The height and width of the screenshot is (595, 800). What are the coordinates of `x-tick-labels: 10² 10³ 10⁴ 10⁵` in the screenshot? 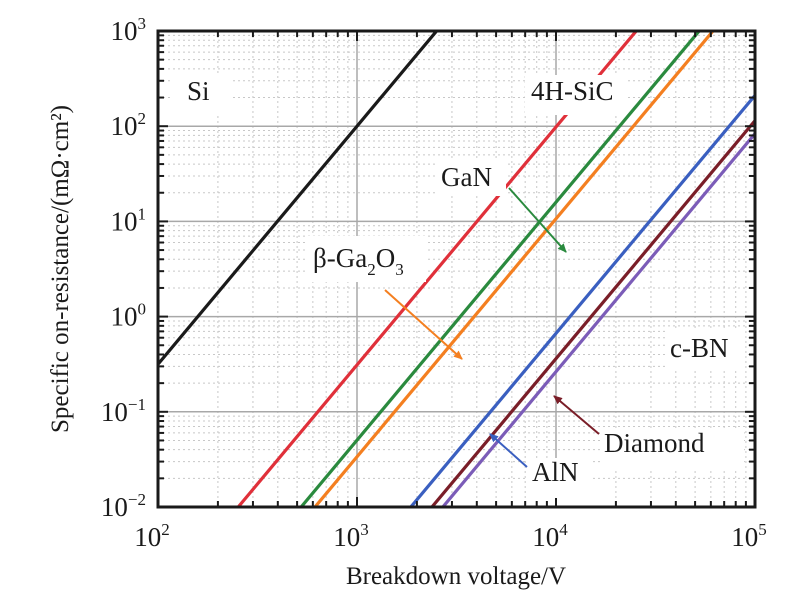 It's located at (450, 536).